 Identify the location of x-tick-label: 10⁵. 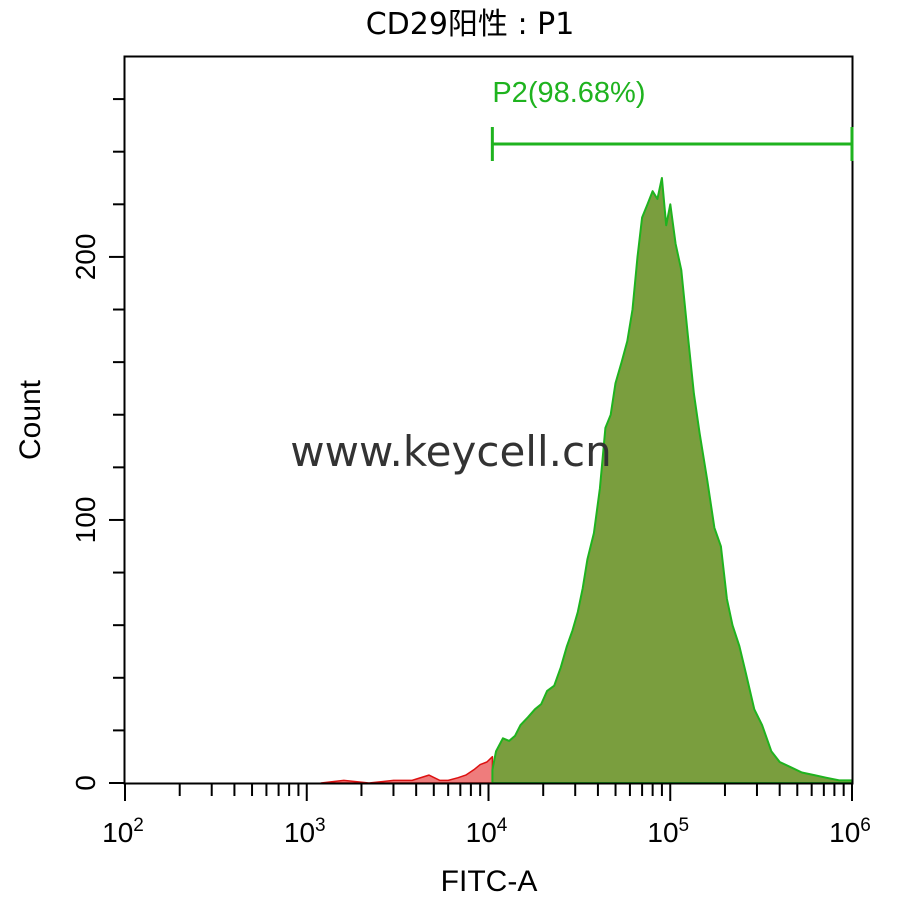
(668, 831).